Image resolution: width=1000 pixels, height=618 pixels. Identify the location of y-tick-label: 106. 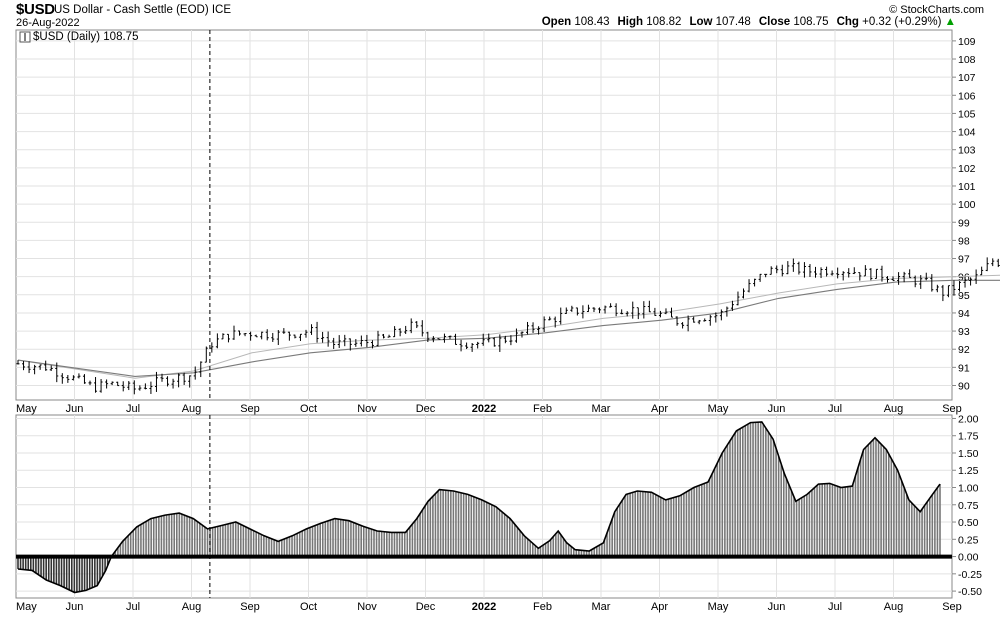
(967, 96).